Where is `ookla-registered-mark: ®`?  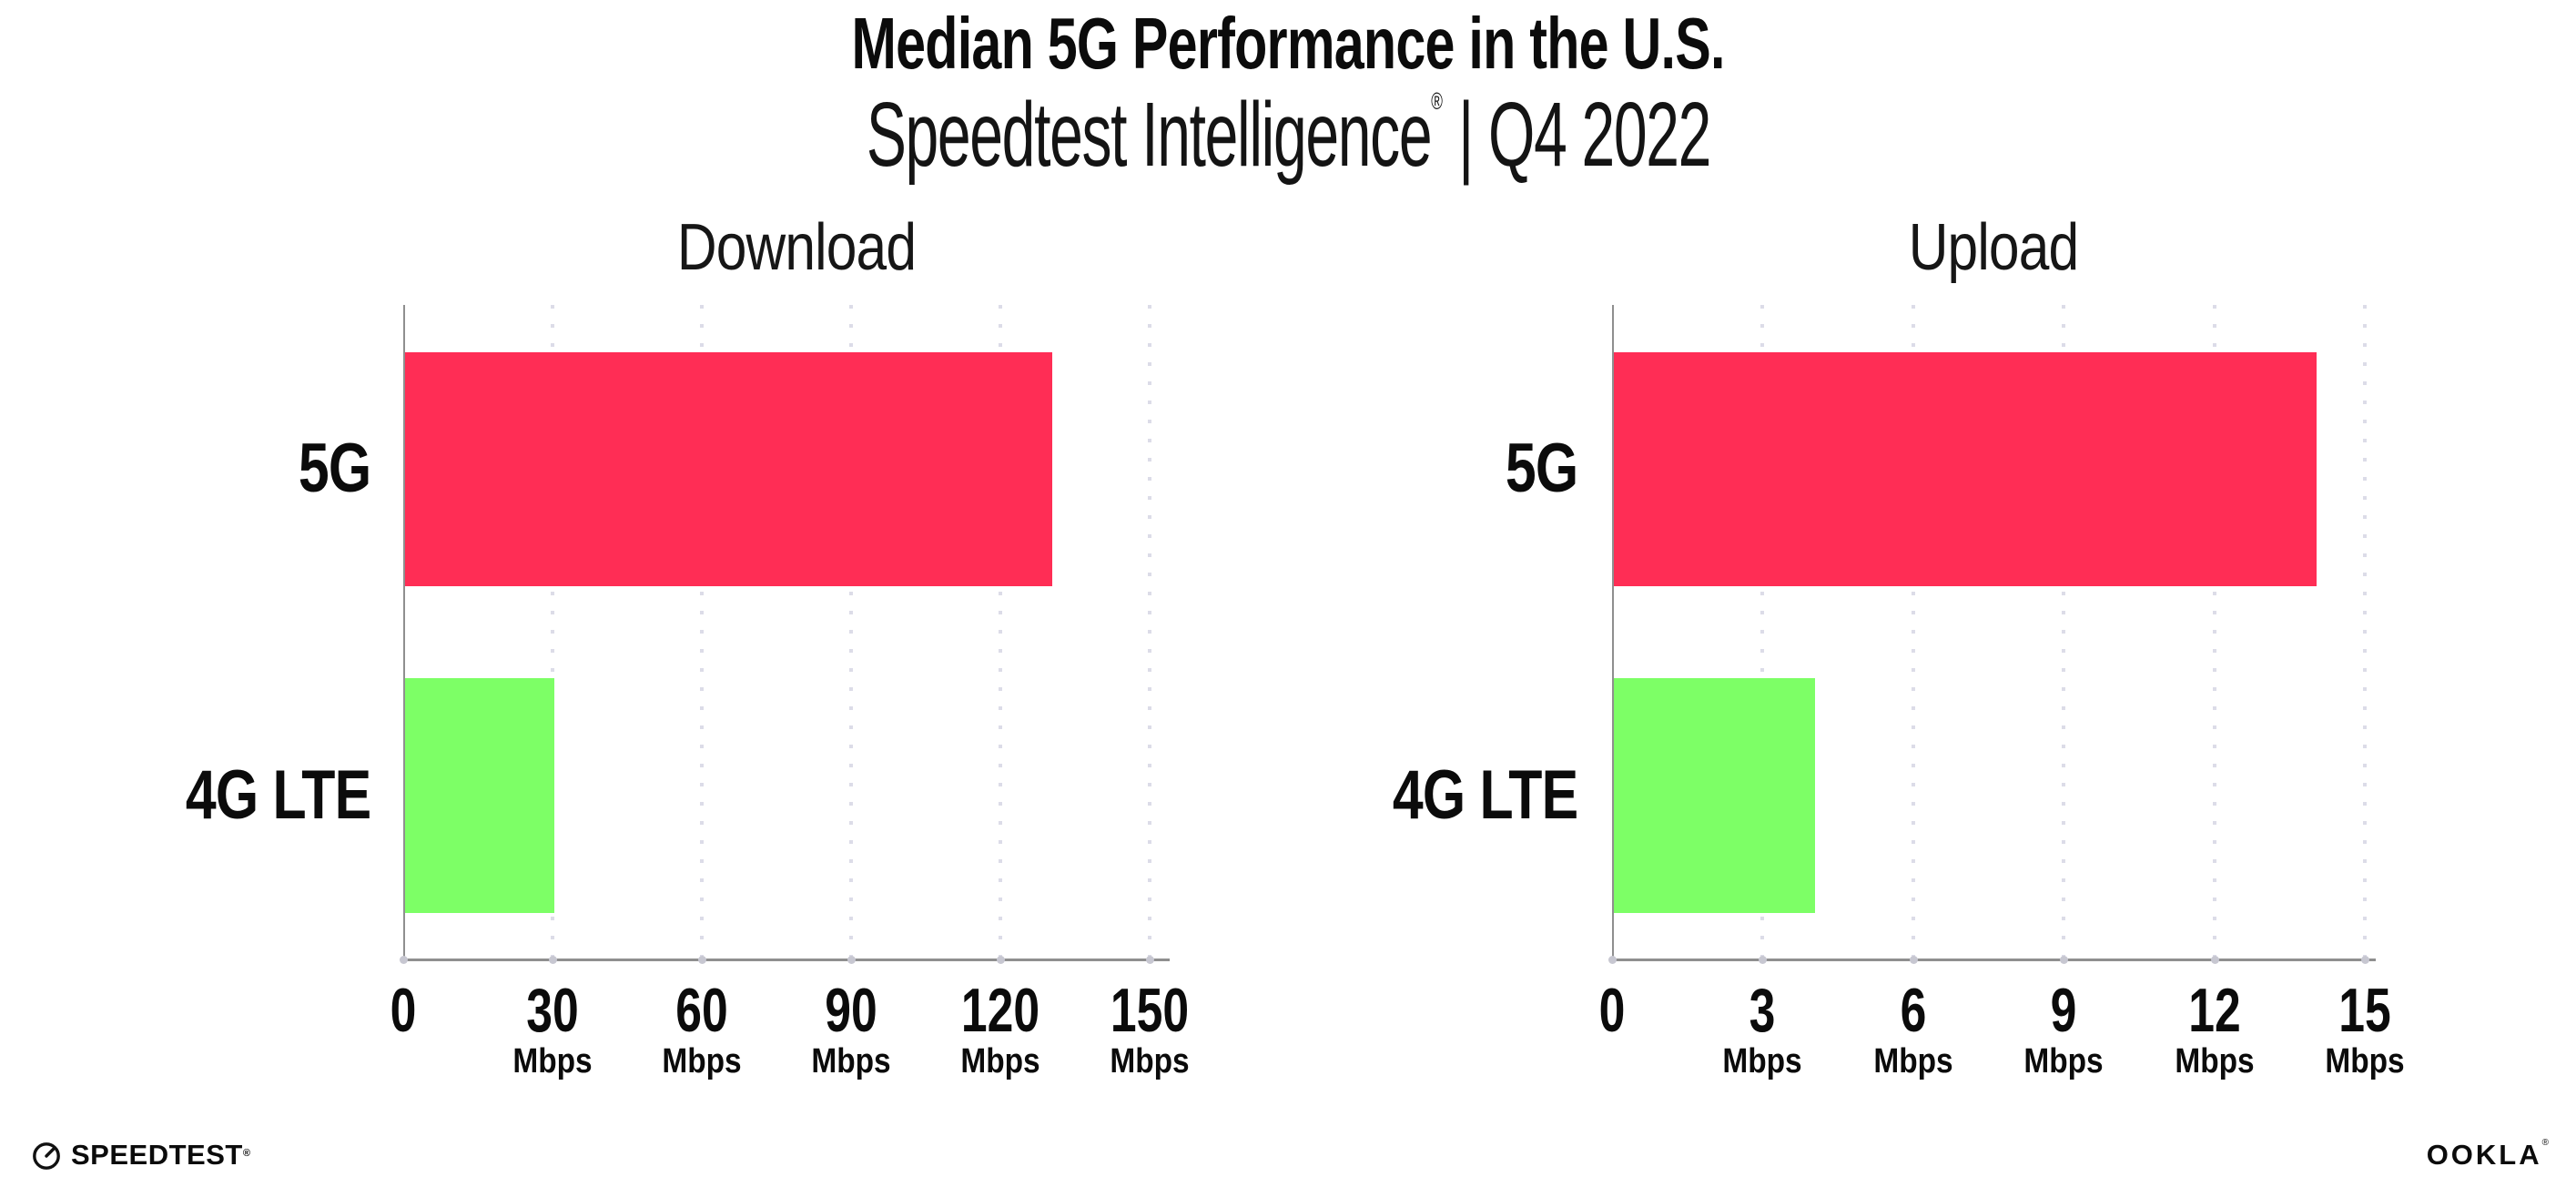 ookla-registered-mark: ® is located at coordinates (2545, 1143).